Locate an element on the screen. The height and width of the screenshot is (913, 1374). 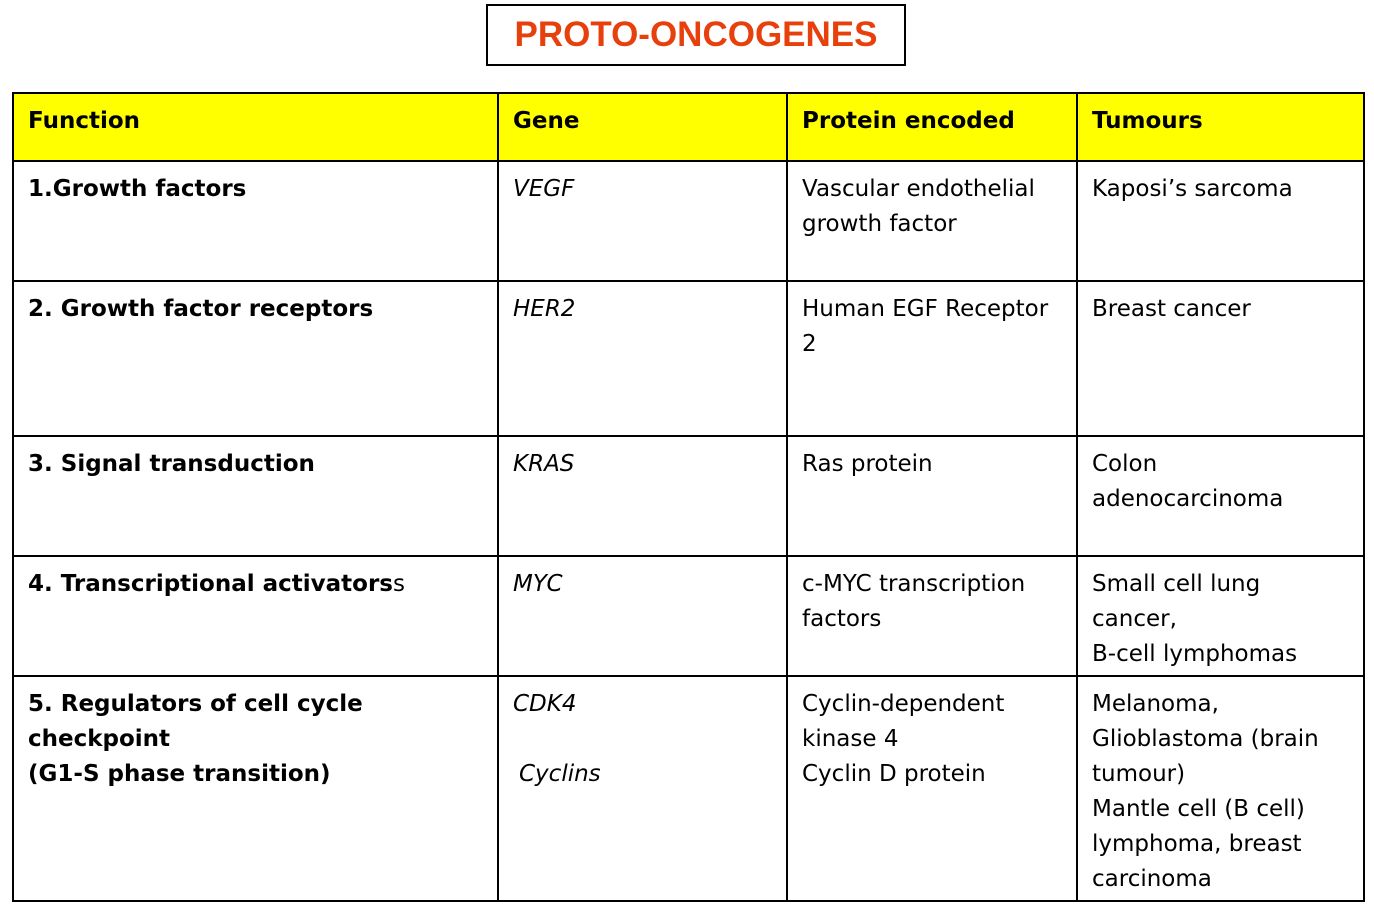
header-gene: Gene is located at coordinates (642, 127).